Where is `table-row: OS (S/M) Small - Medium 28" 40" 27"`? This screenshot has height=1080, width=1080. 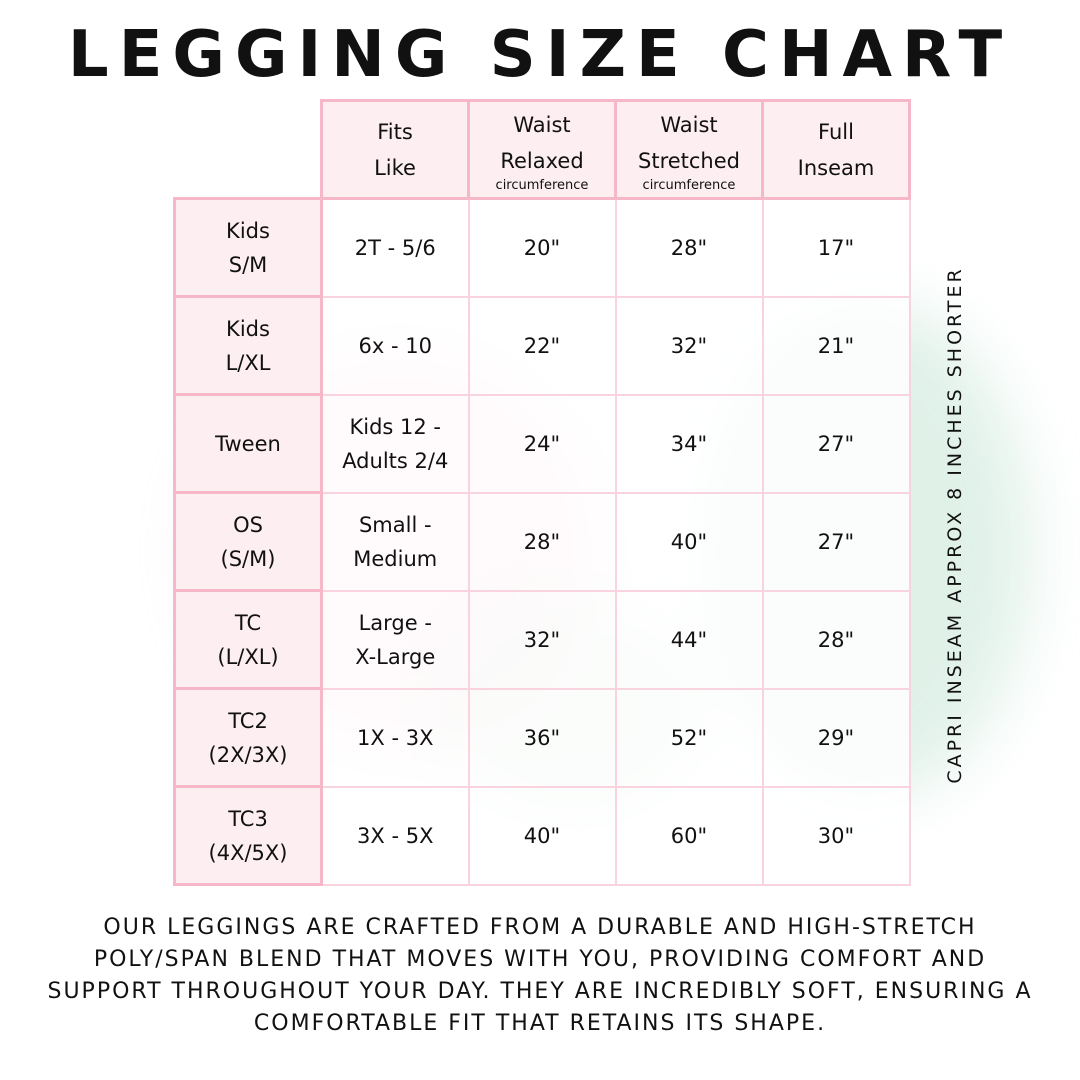
table-row: OS (S/M) Small - Medium 28" 40" 27" is located at coordinates (542, 541).